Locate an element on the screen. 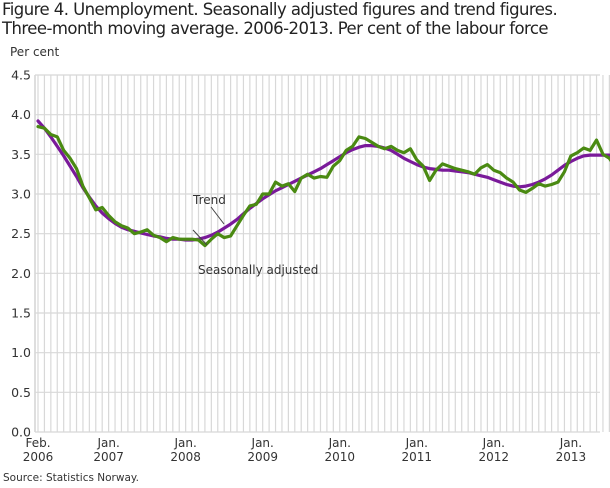 The width and height of the screenshot is (610, 488). x-tick-label: 2007 is located at coordinates (108, 457).